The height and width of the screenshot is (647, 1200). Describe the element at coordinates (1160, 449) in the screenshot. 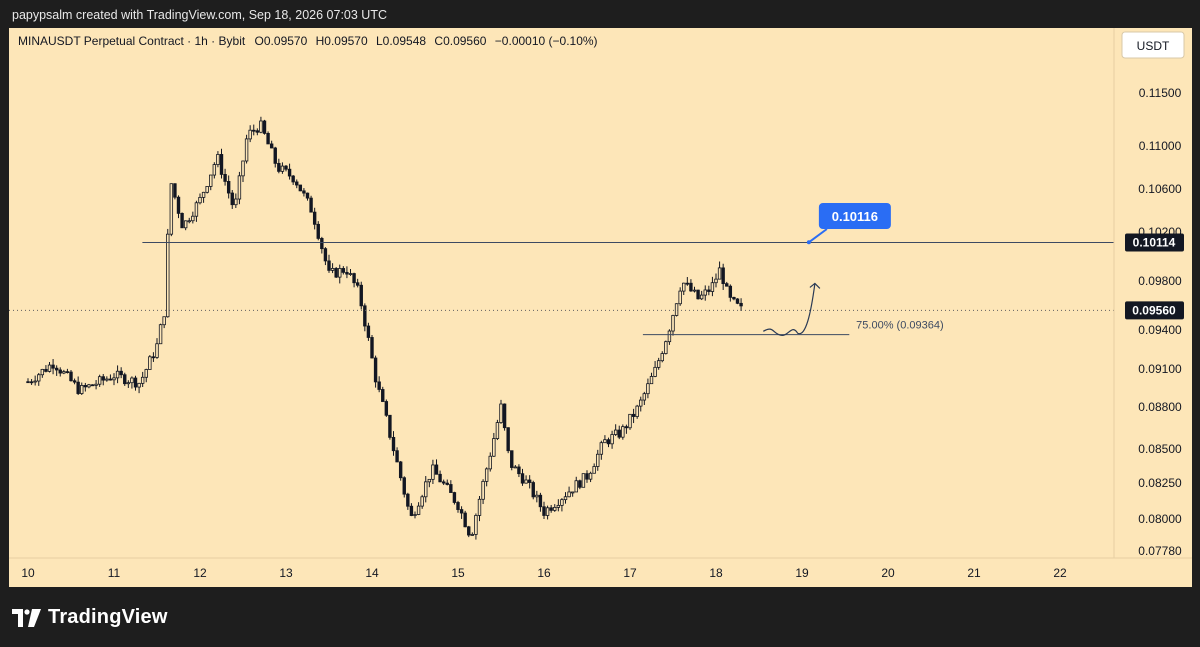

I see `price-tick-label: 0.08500` at that location.